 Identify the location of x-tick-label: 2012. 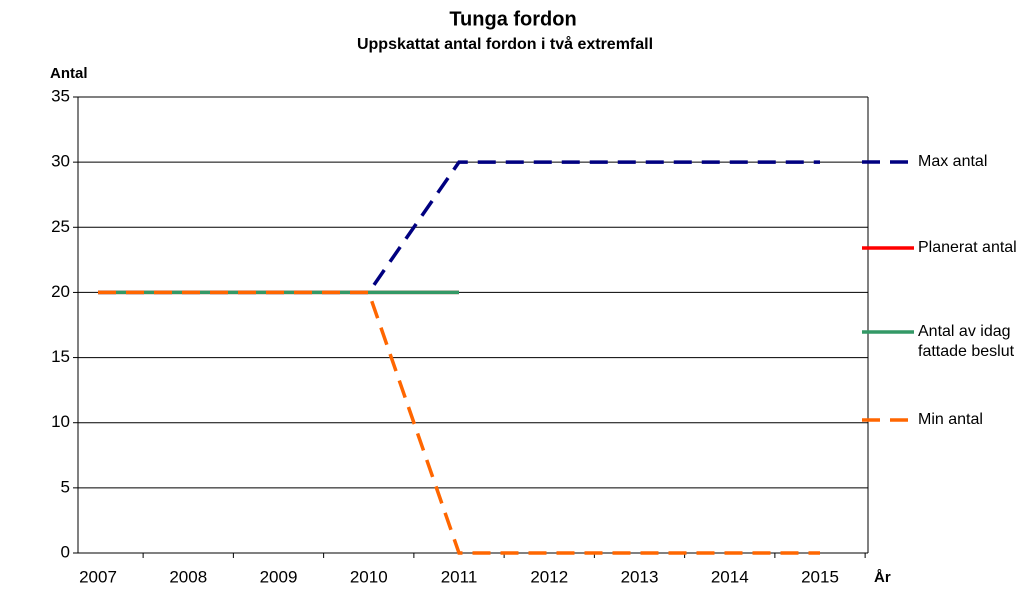
(549, 576).